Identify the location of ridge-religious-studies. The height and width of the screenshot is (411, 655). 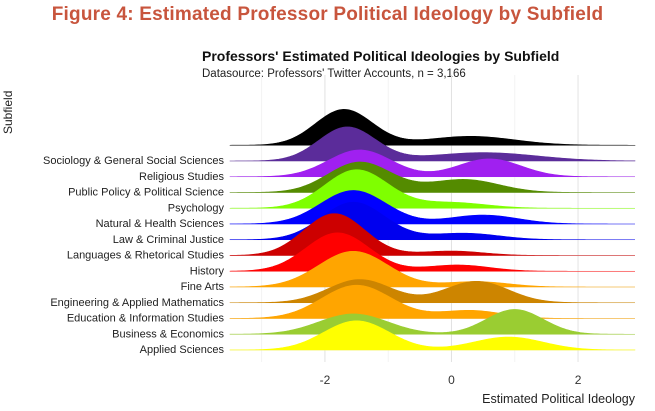
(432, 163).